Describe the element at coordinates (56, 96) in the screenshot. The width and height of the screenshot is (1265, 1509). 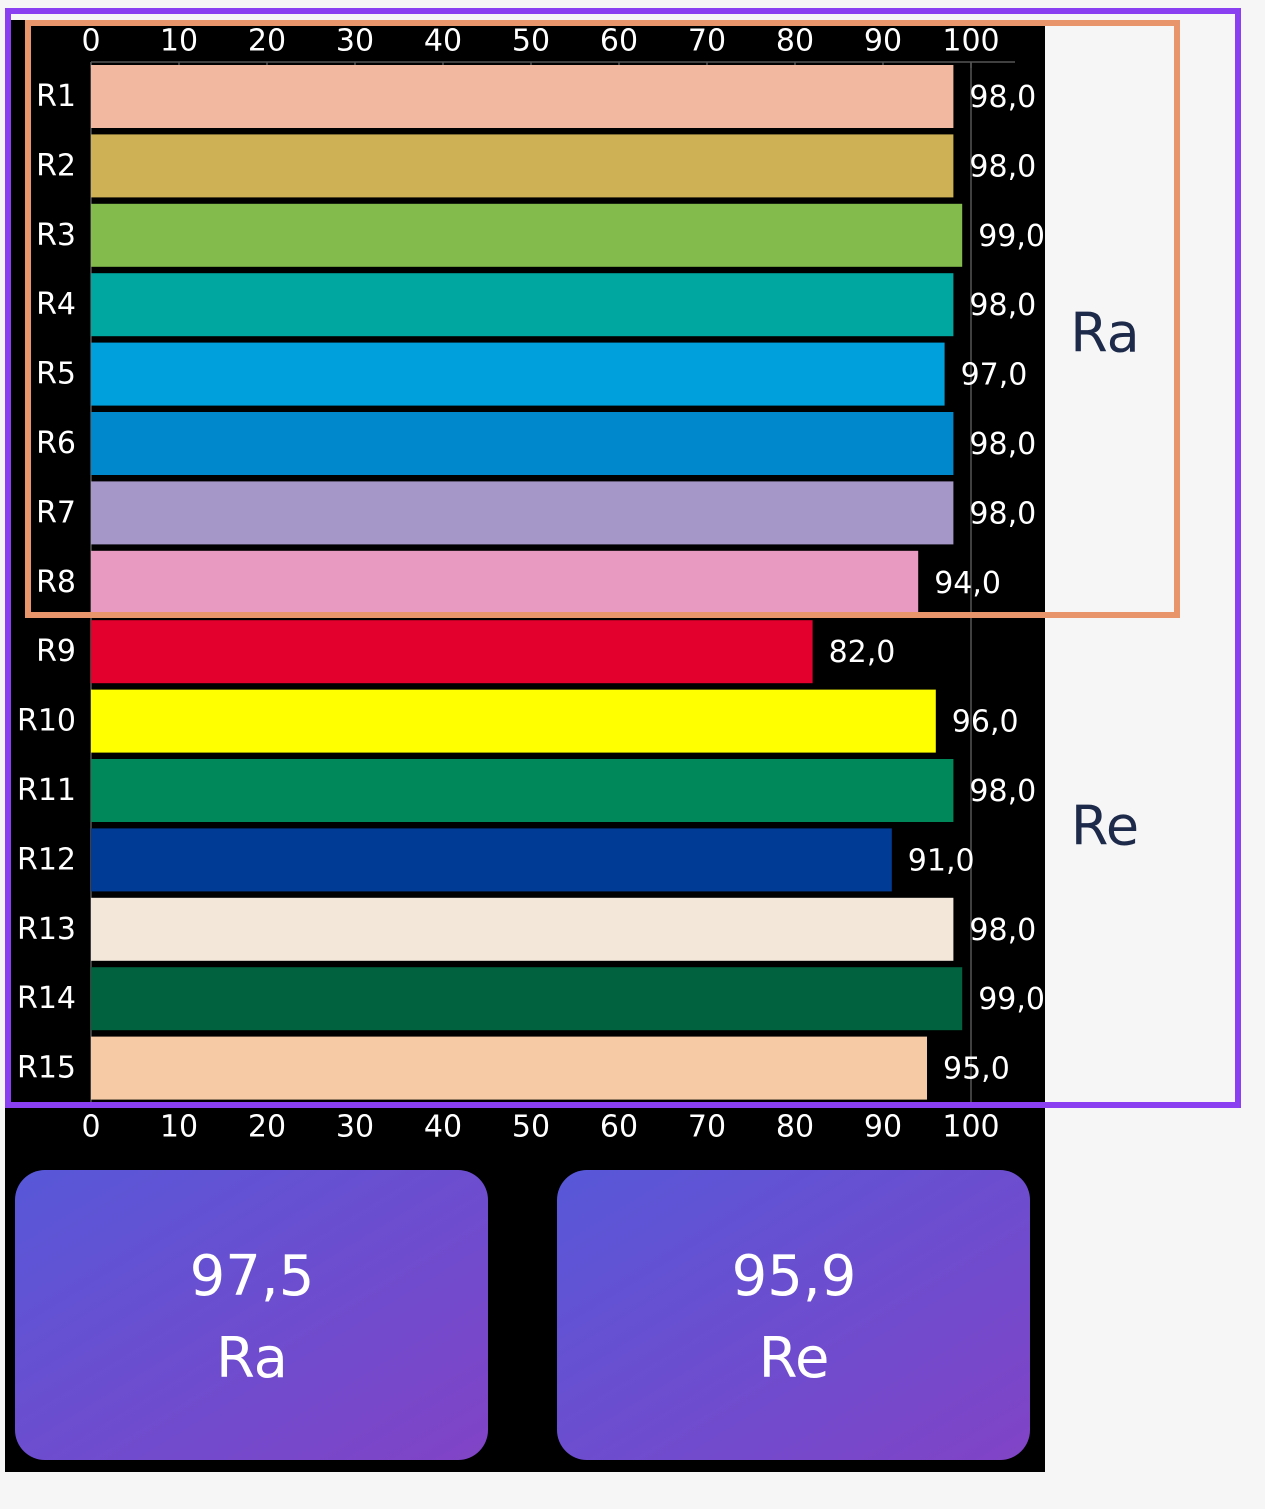
I see `y-tick-label: R1` at that location.